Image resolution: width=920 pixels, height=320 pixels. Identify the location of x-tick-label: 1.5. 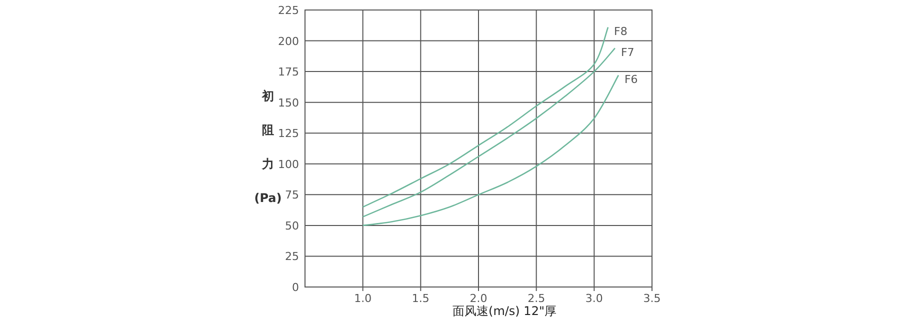
(421, 298).